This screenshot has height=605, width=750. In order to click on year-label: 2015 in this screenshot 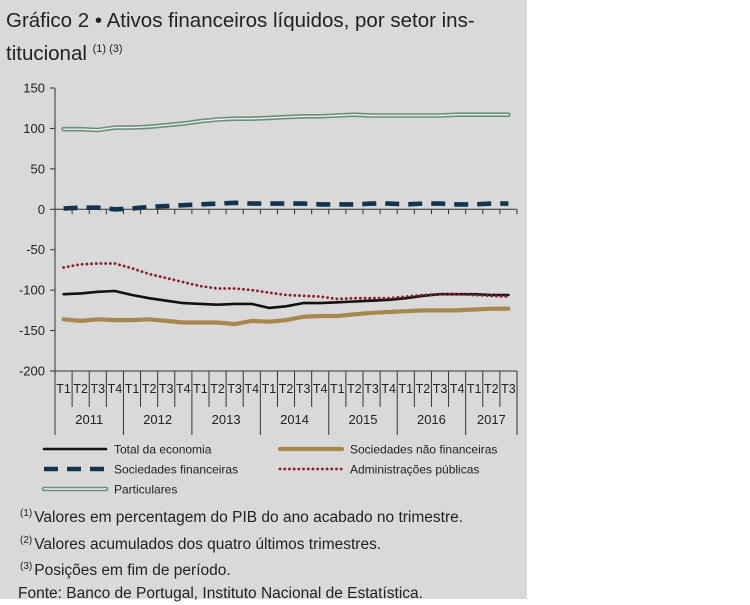, I will do `click(363, 419)`.